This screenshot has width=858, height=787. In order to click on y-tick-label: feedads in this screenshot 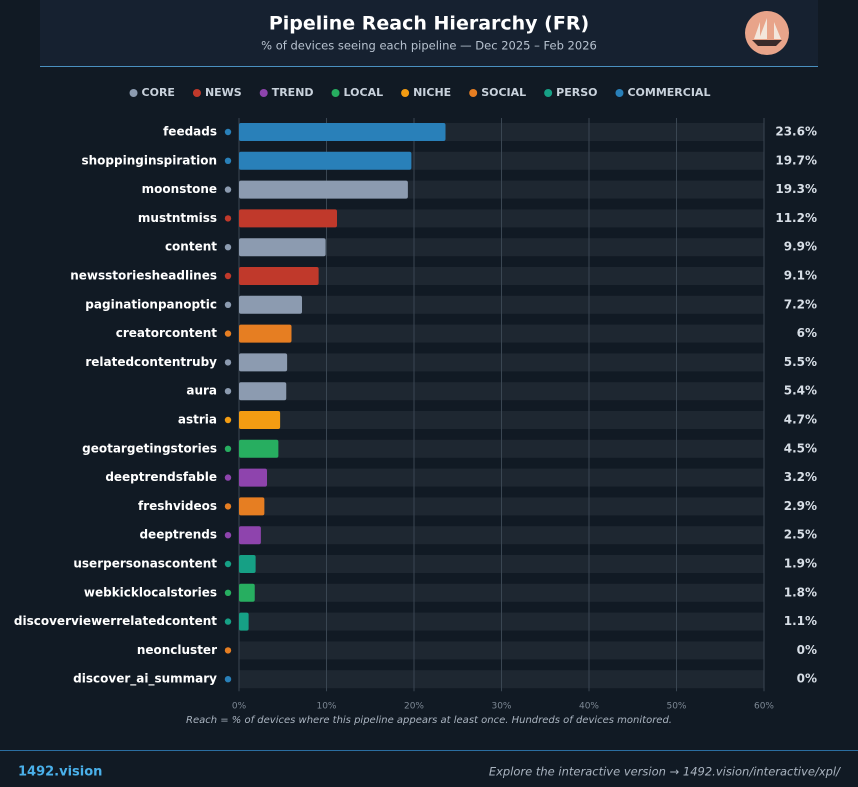, I will do `click(190, 132)`.